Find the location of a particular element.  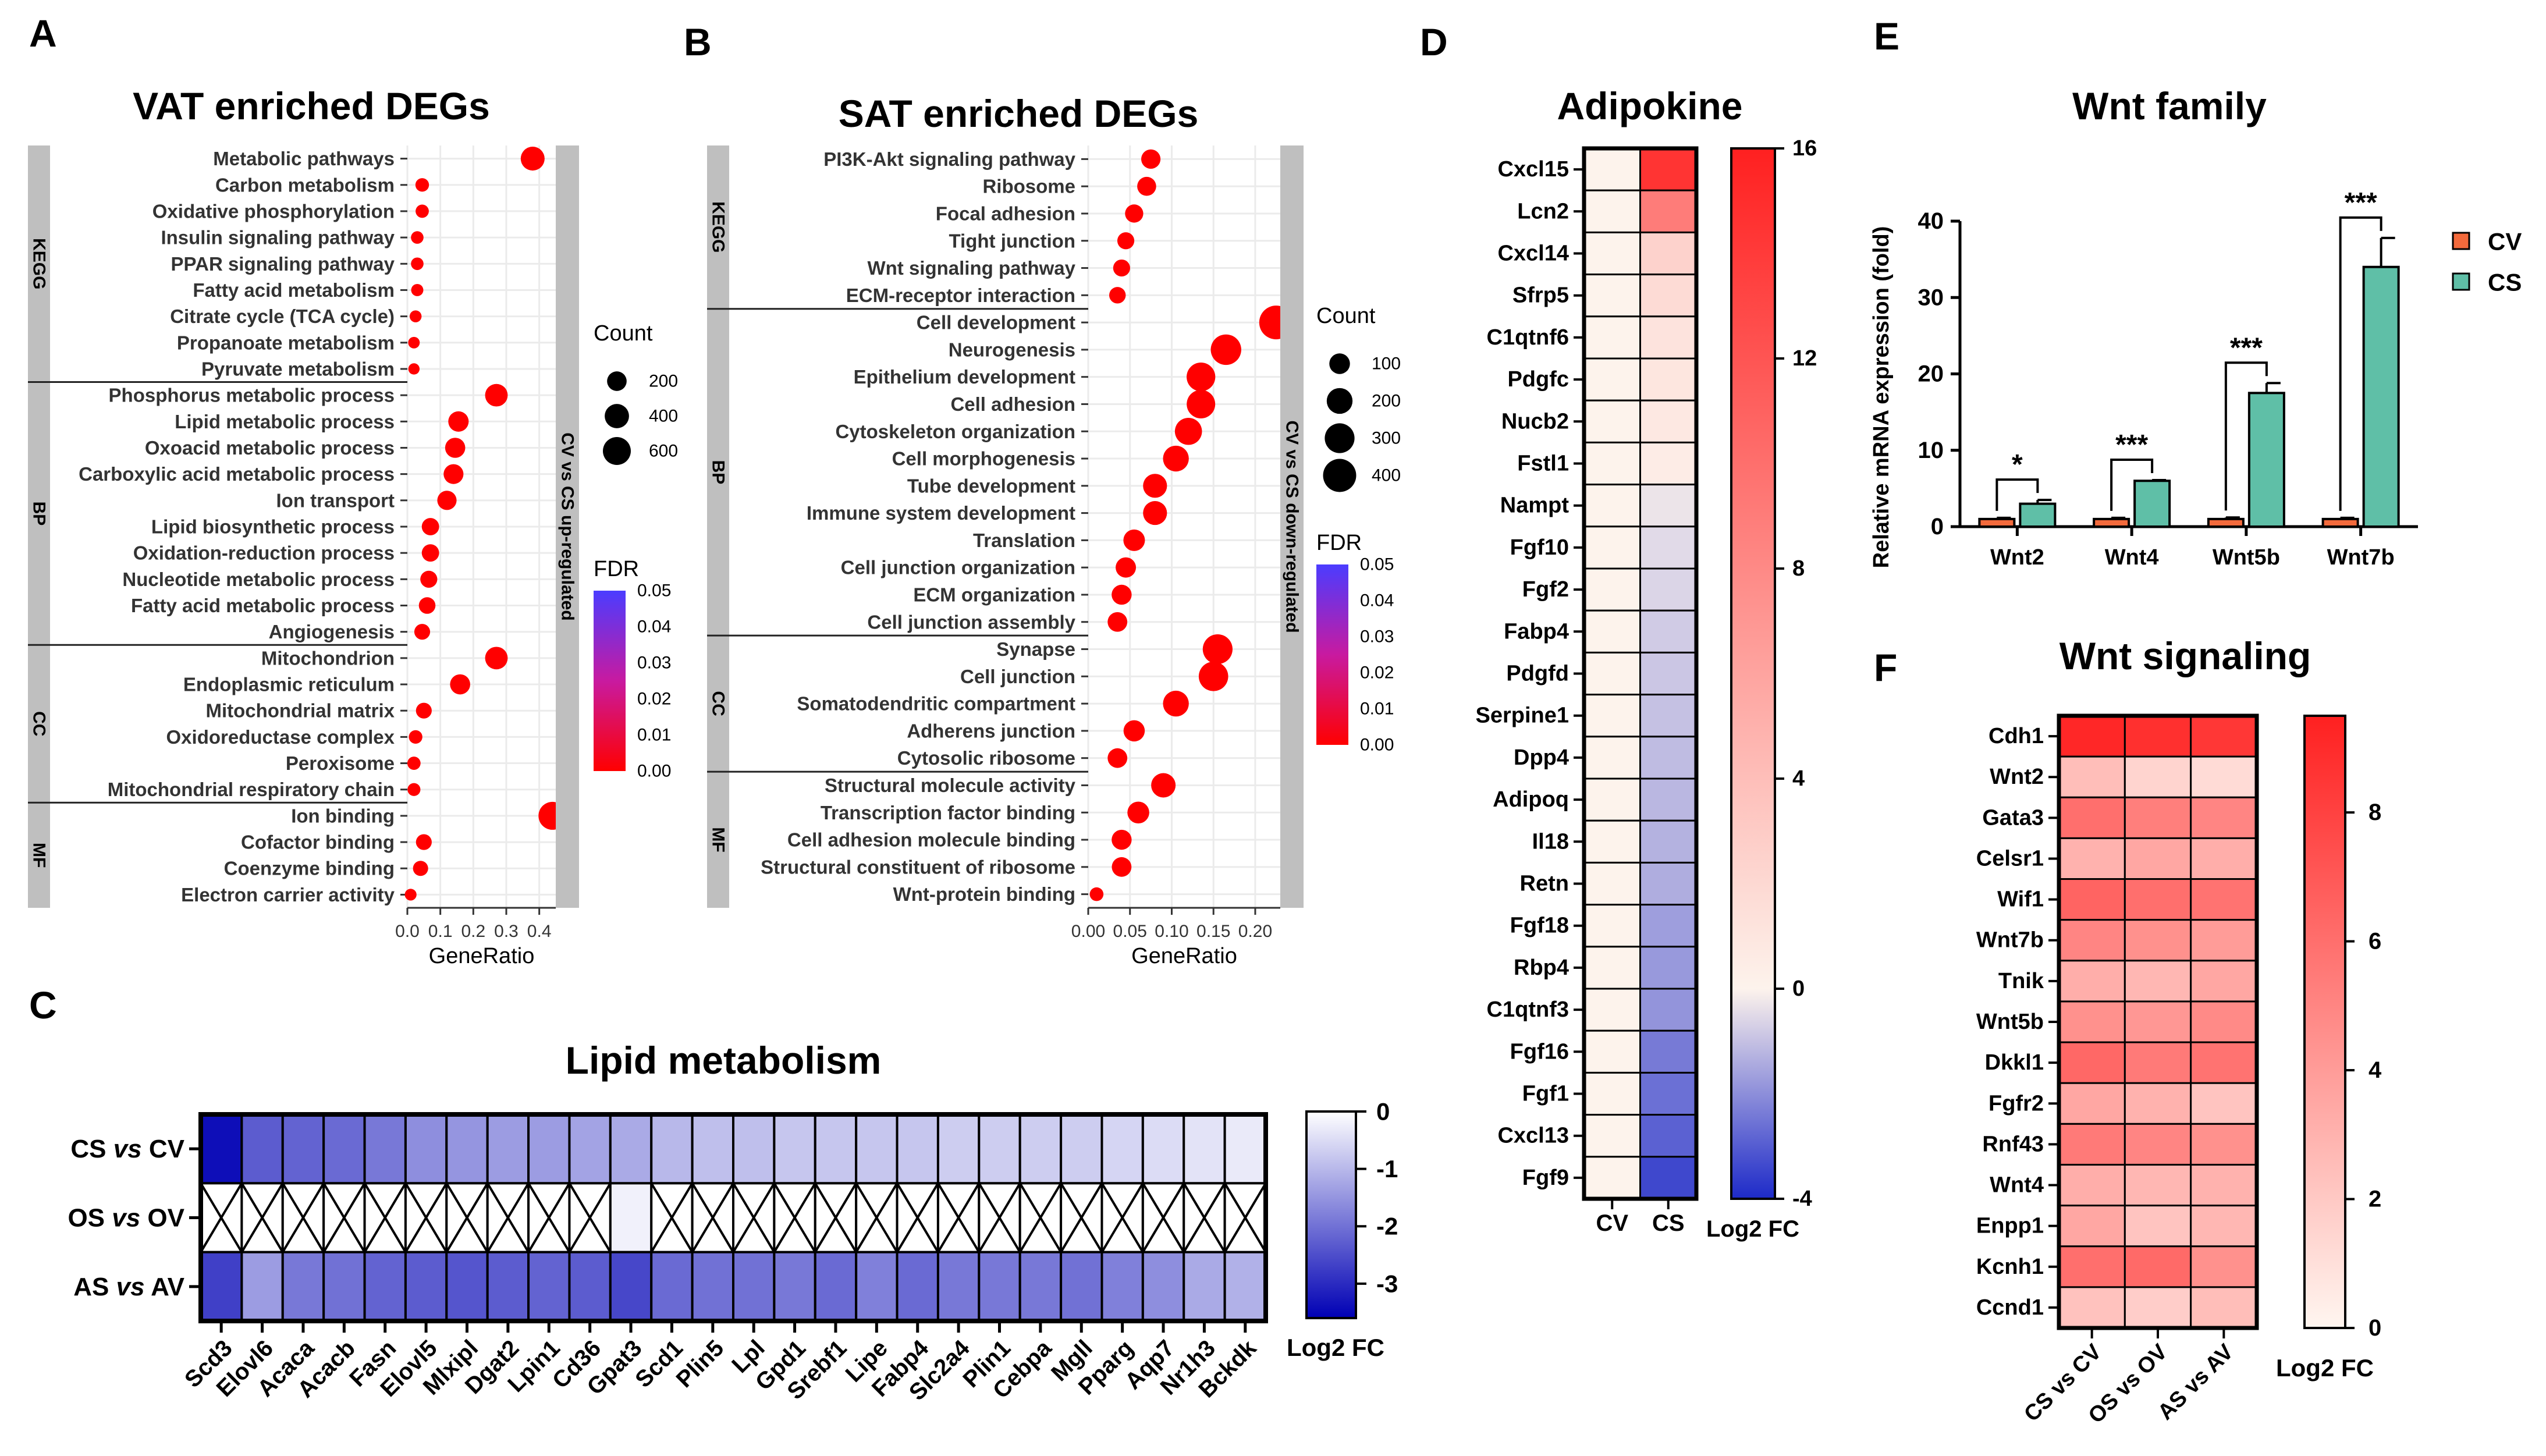

dotplot-title: SAT enriched DEGs is located at coordinates (1019, 113).